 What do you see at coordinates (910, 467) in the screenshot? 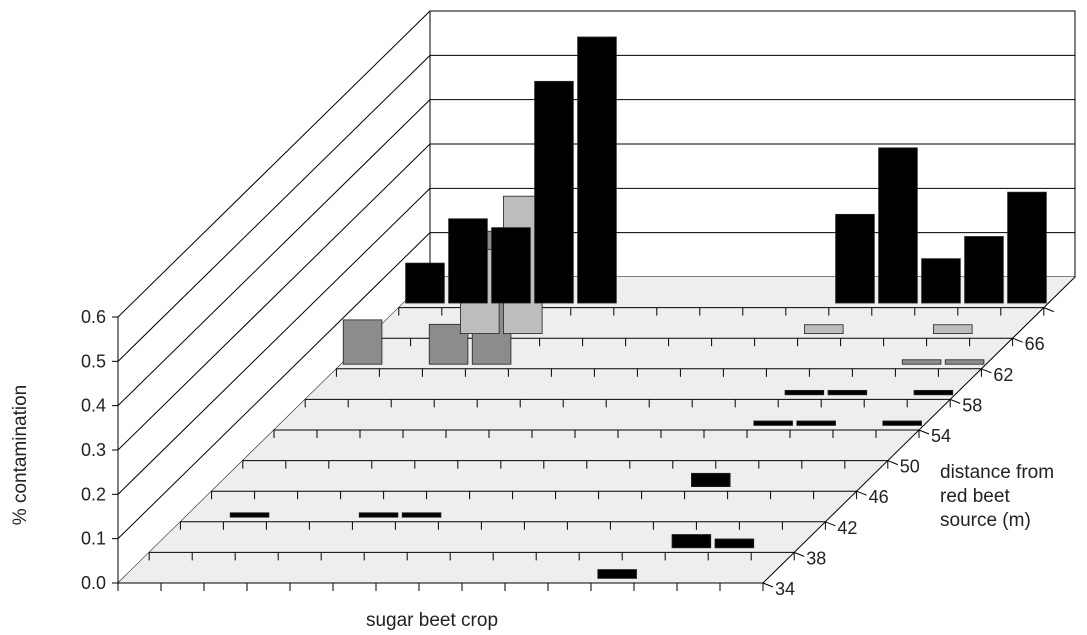
I see `row-label: 50` at bounding box center [910, 467].